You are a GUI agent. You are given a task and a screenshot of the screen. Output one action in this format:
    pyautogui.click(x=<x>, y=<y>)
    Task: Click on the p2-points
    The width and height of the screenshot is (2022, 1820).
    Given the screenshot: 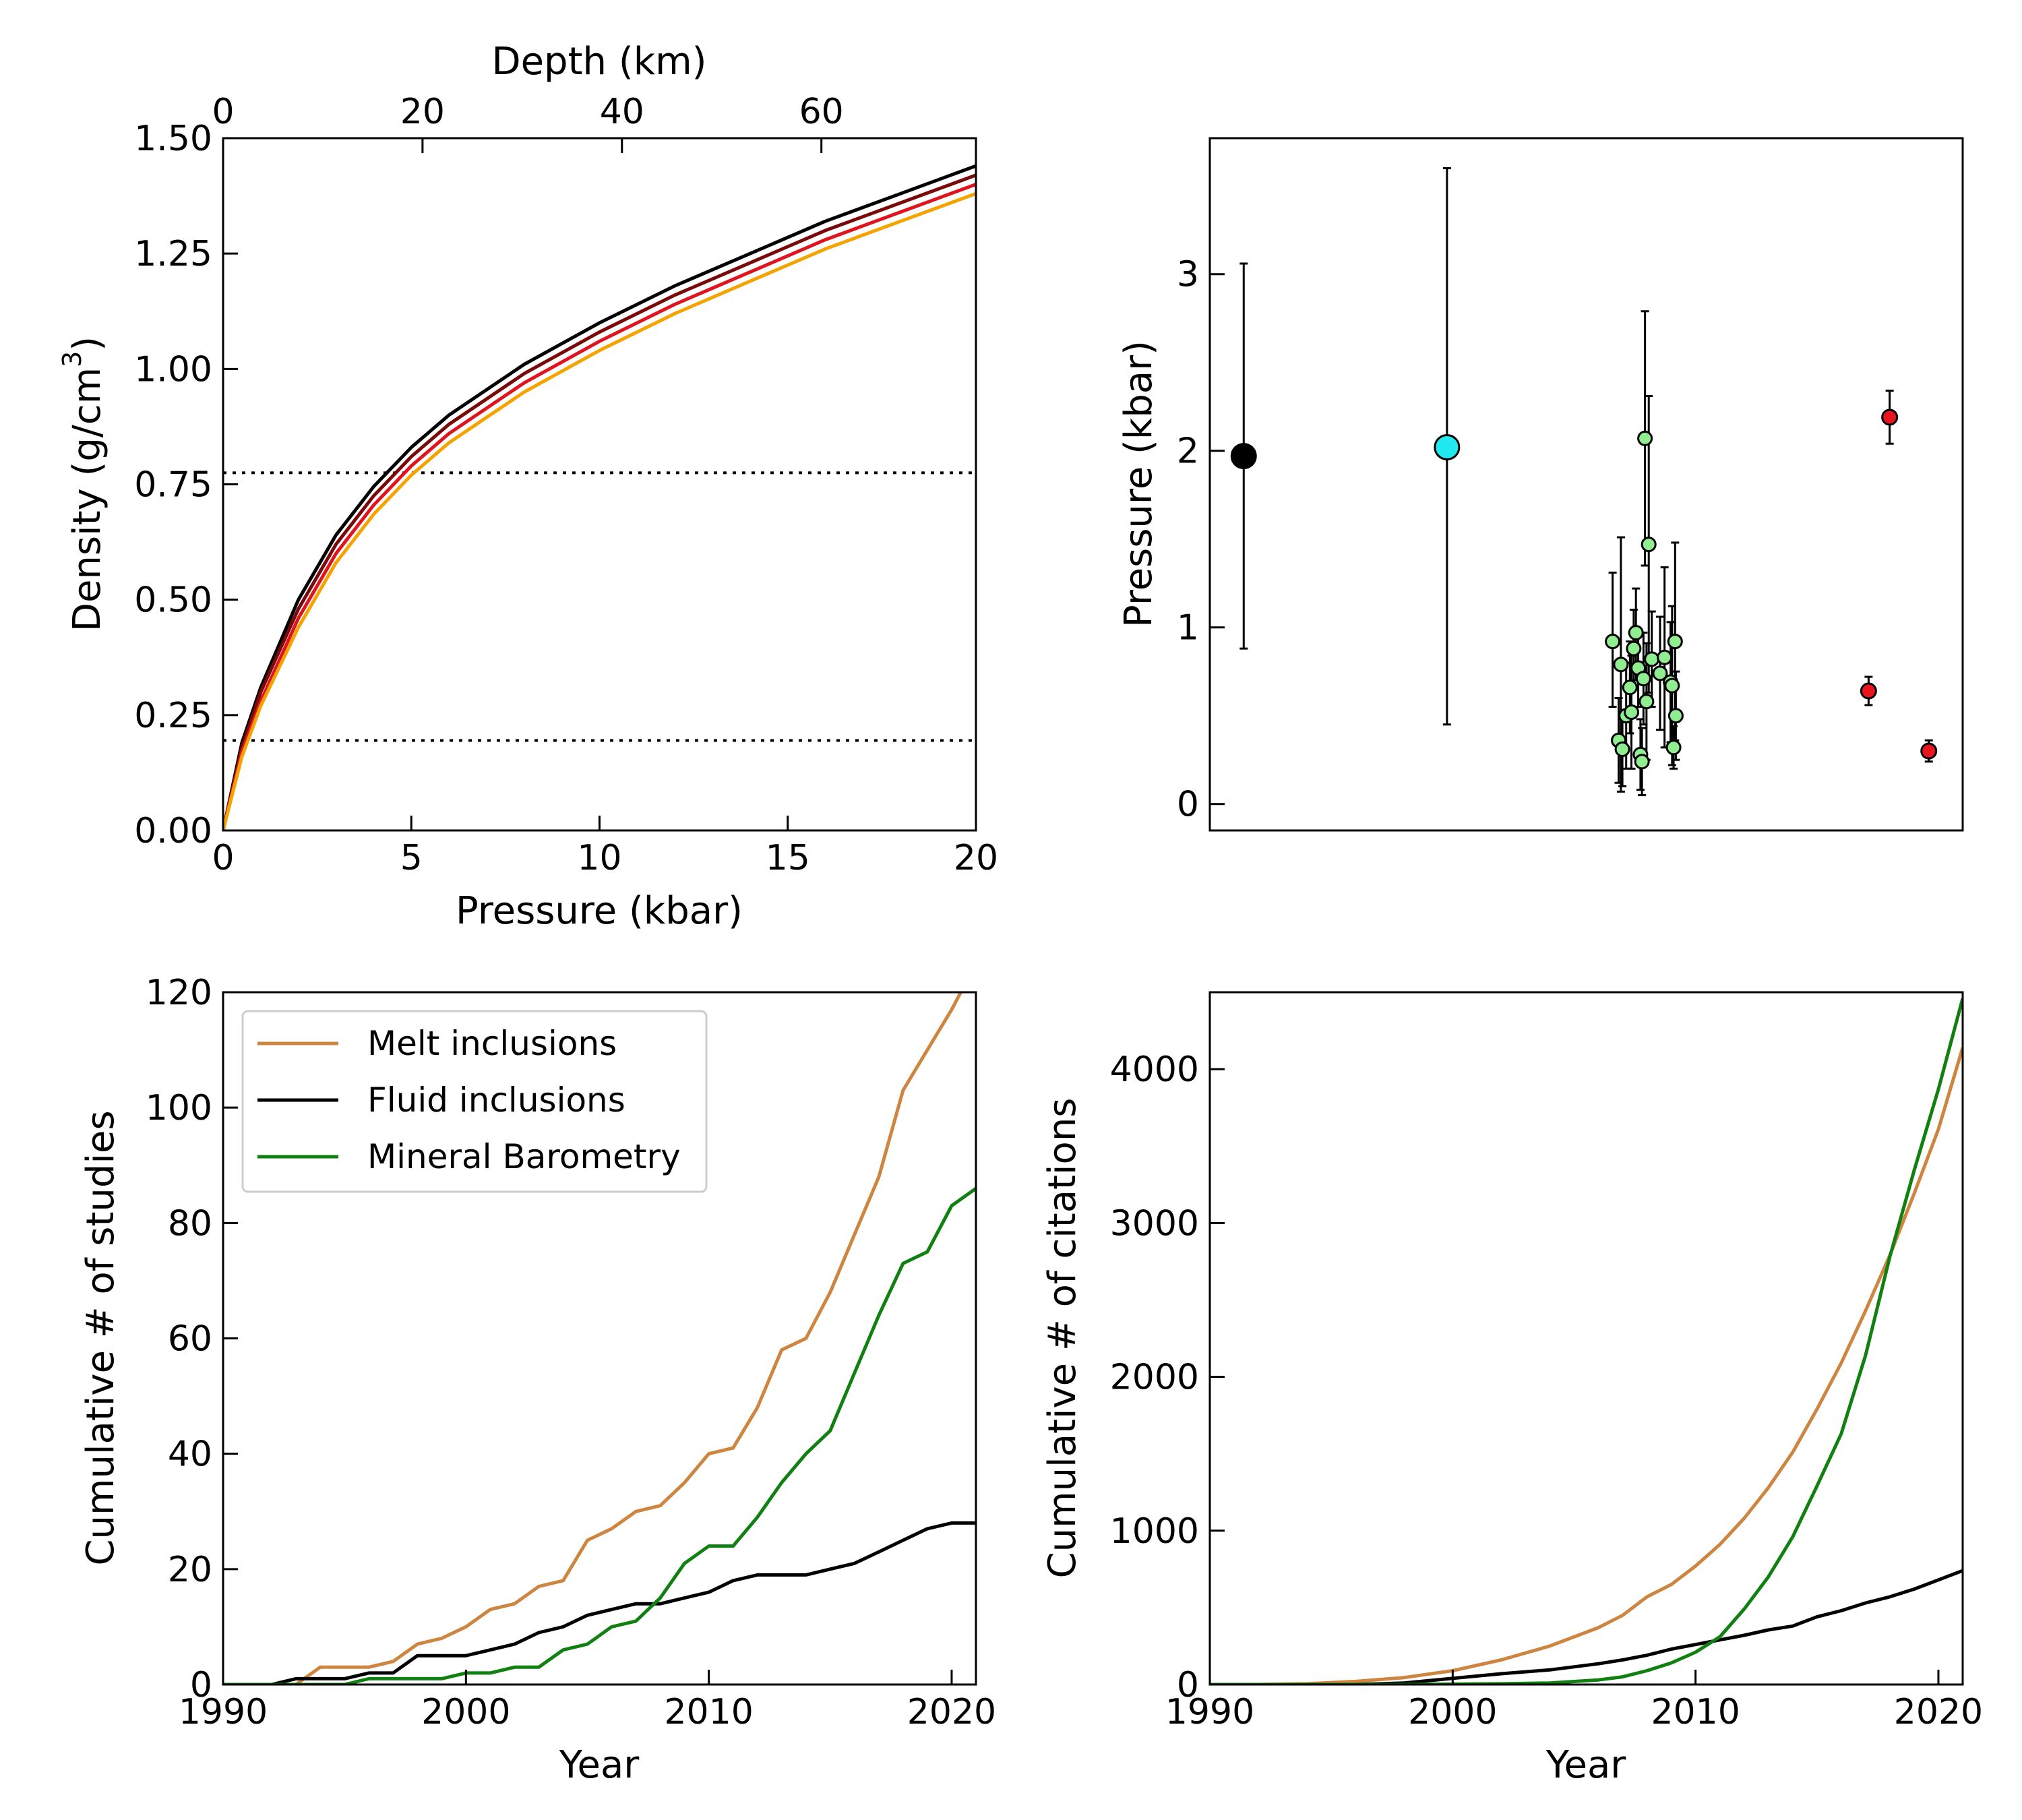 What is the action you would take?
    pyautogui.click(x=1584, y=589)
    